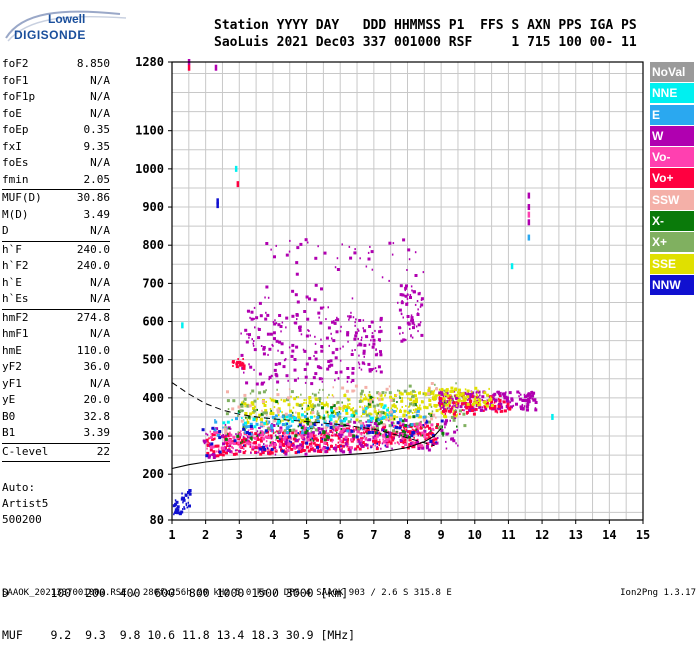 This screenshot has height=656, width=700. I want to click on param-name: h`F, so click(12, 249).